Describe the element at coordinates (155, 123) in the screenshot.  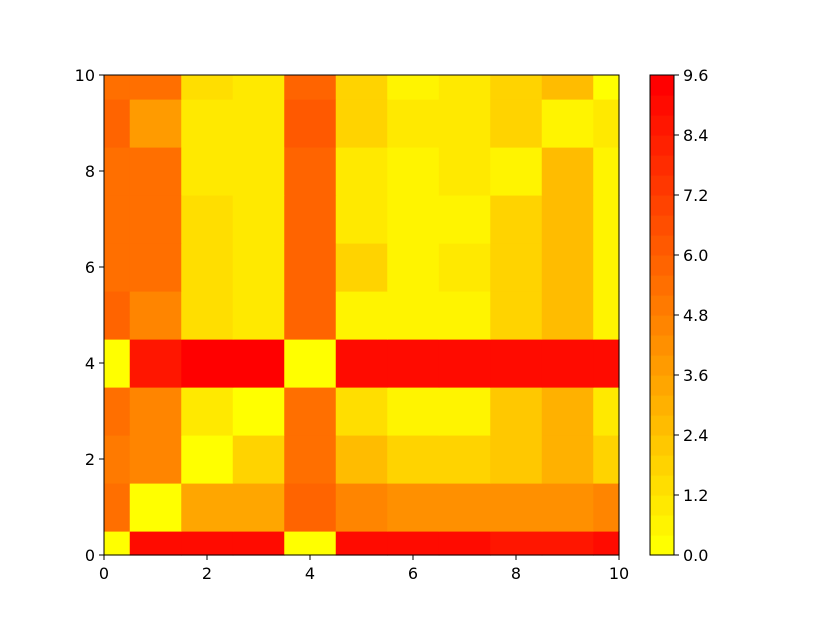
I see `heatmap-cell-r9-c1` at that location.